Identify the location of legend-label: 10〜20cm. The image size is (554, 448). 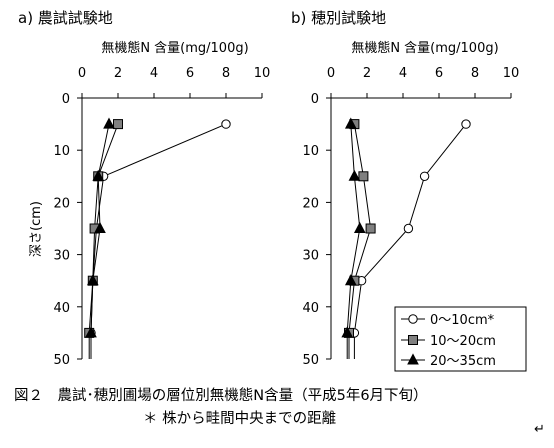
(463, 341).